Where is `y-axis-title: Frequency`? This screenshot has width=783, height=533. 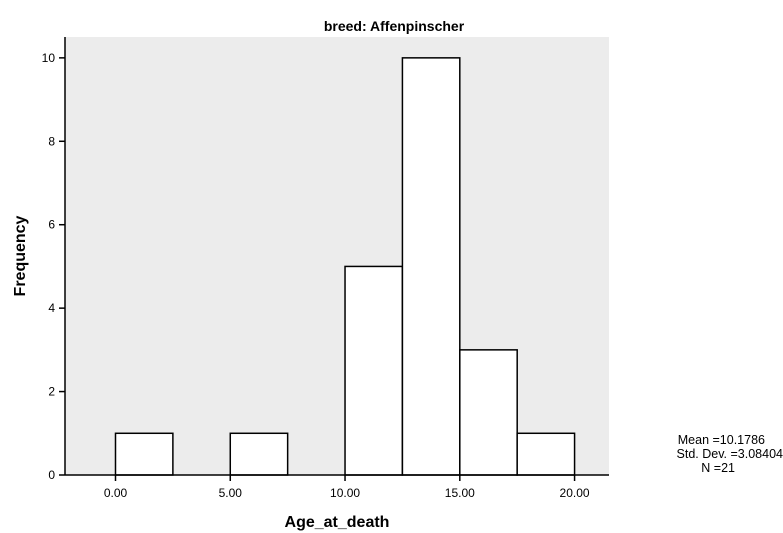
y-axis-title: Frequency is located at coordinates (20, 255).